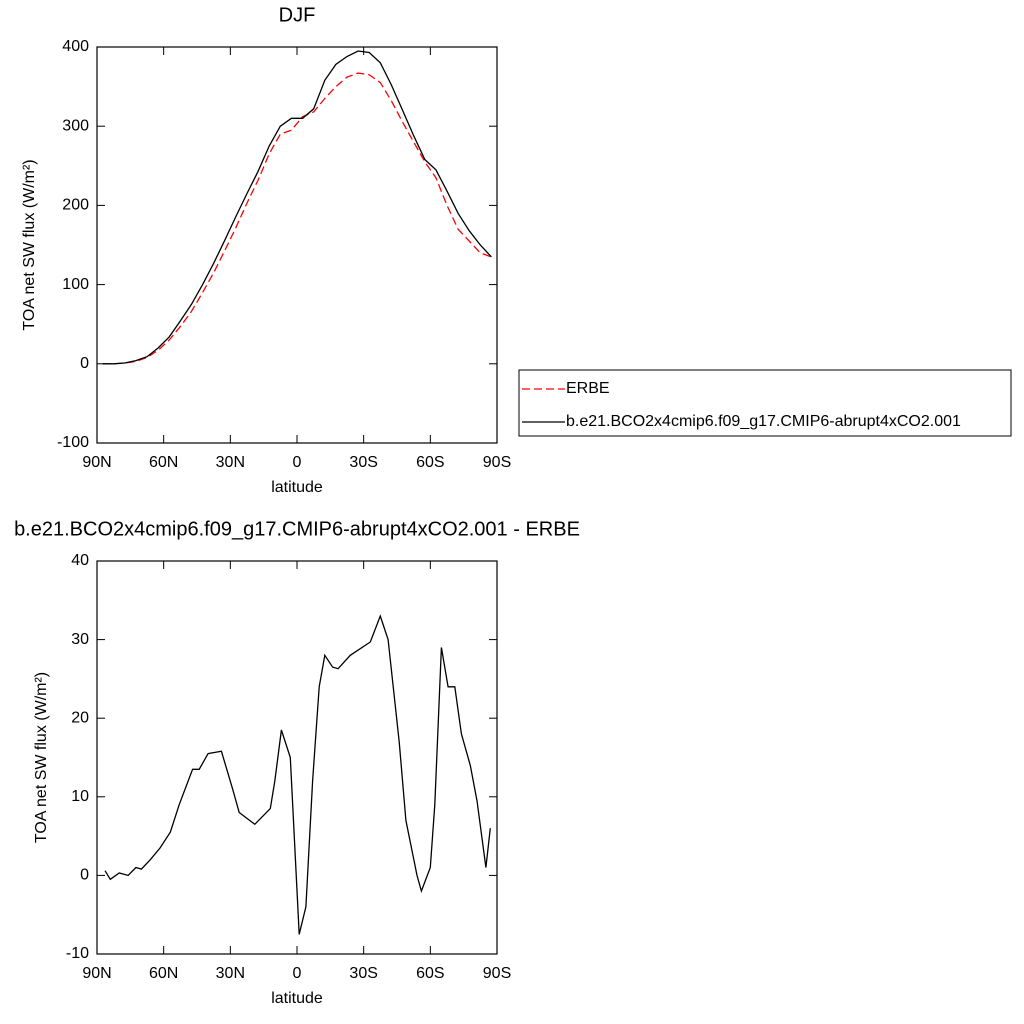  Describe the element at coordinates (75, 284) in the screenshot. I see `y-tick-label: 100` at that location.